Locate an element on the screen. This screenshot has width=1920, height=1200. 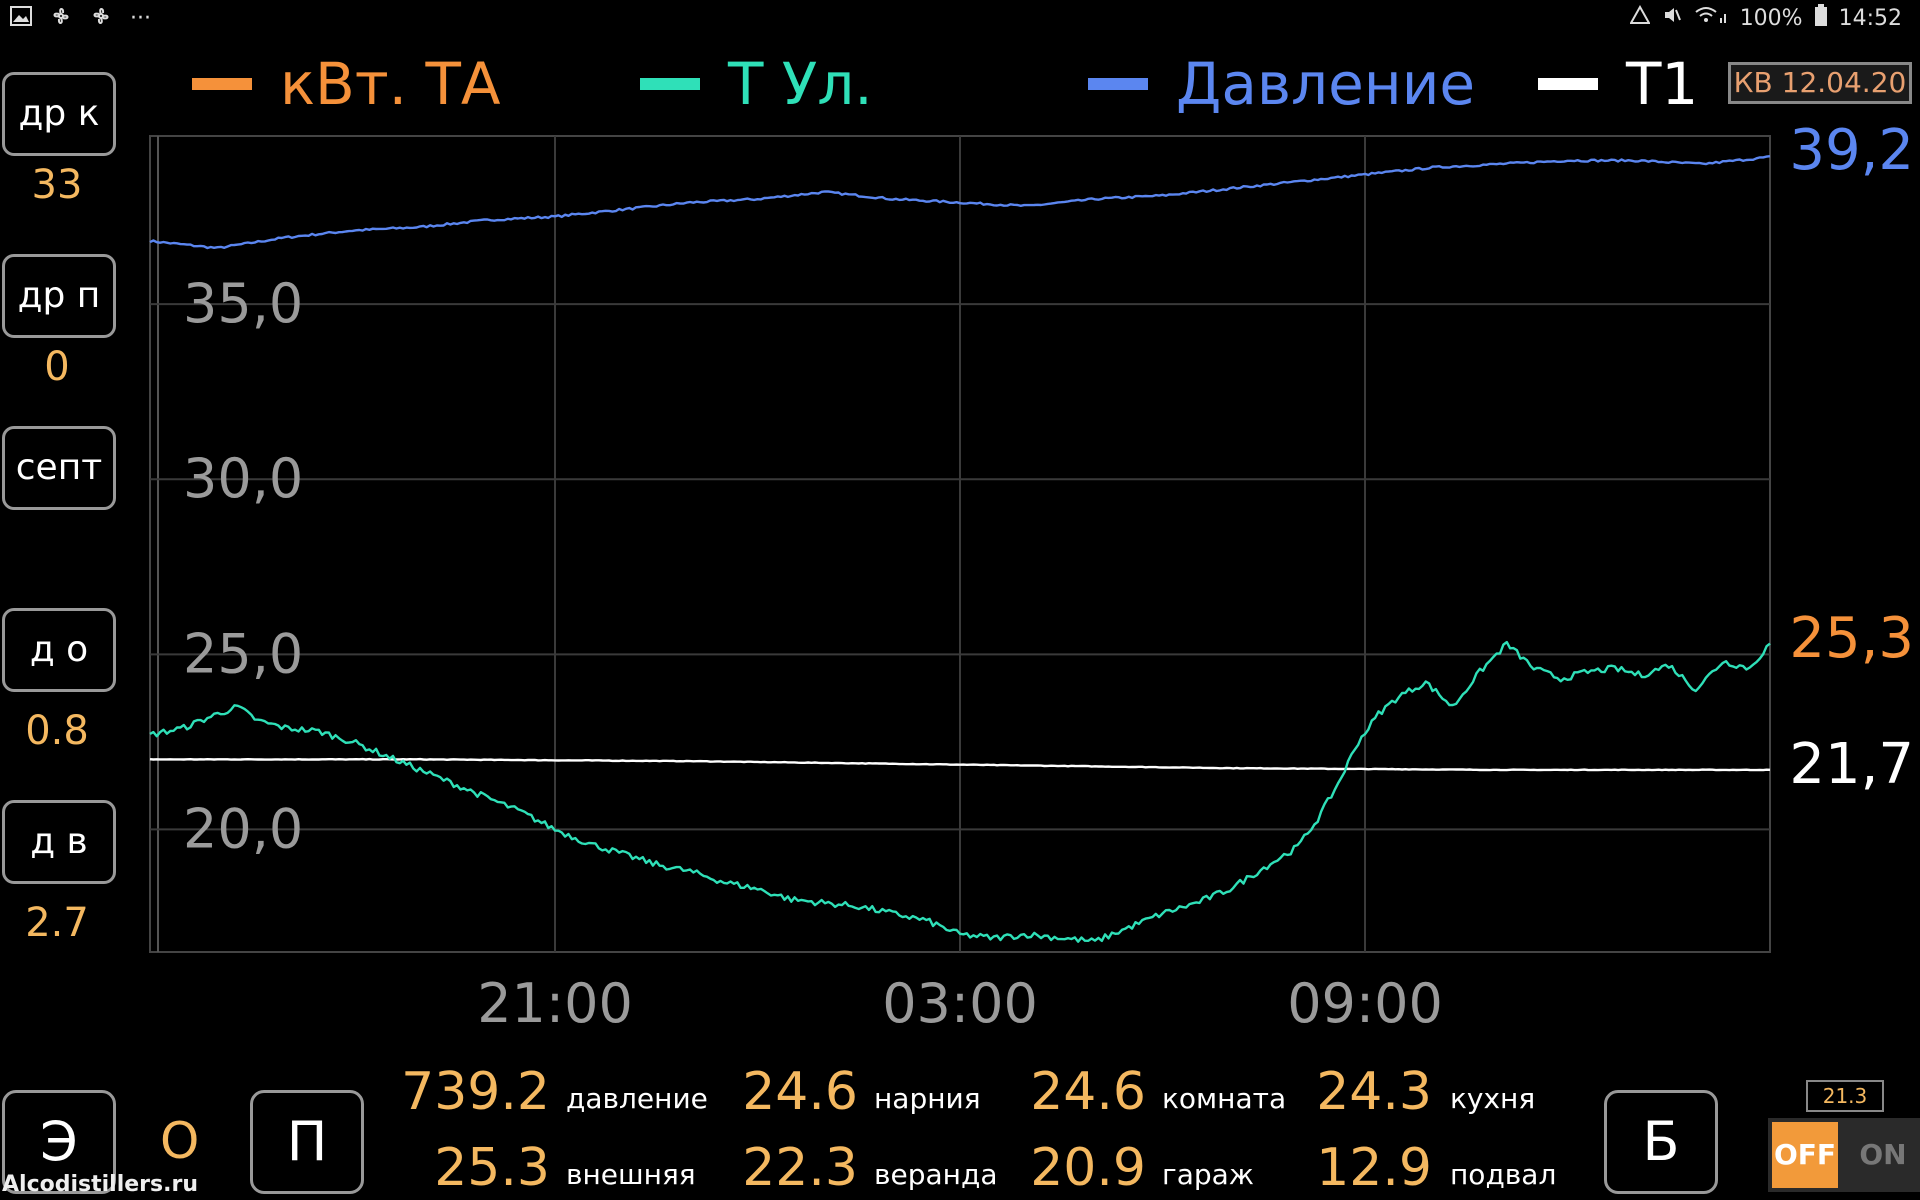
y-tick-label: 25,0 is located at coordinates (243, 653).